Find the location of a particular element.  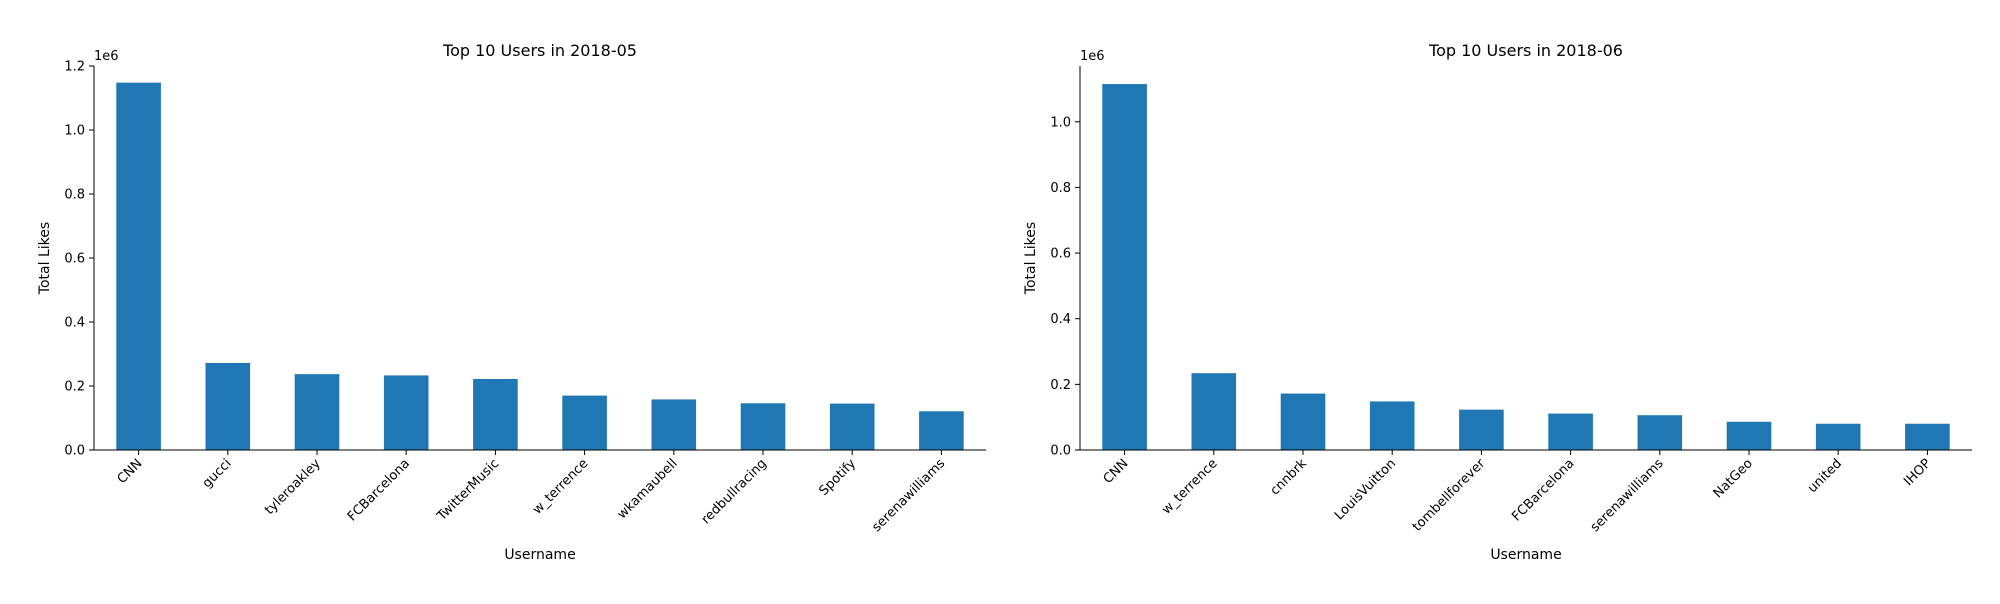

x-tick-label: wkamaubell is located at coordinates (648, 489).